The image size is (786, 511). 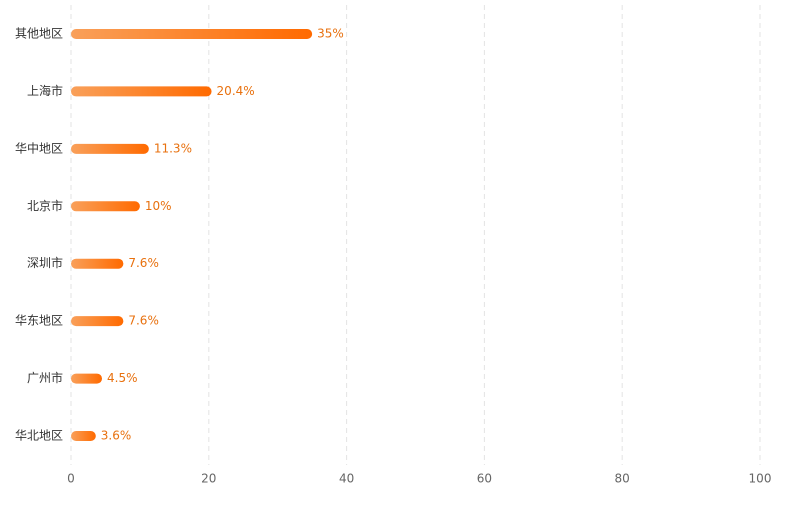 I want to click on y-tick-label: 其他地区, so click(x=39, y=34).